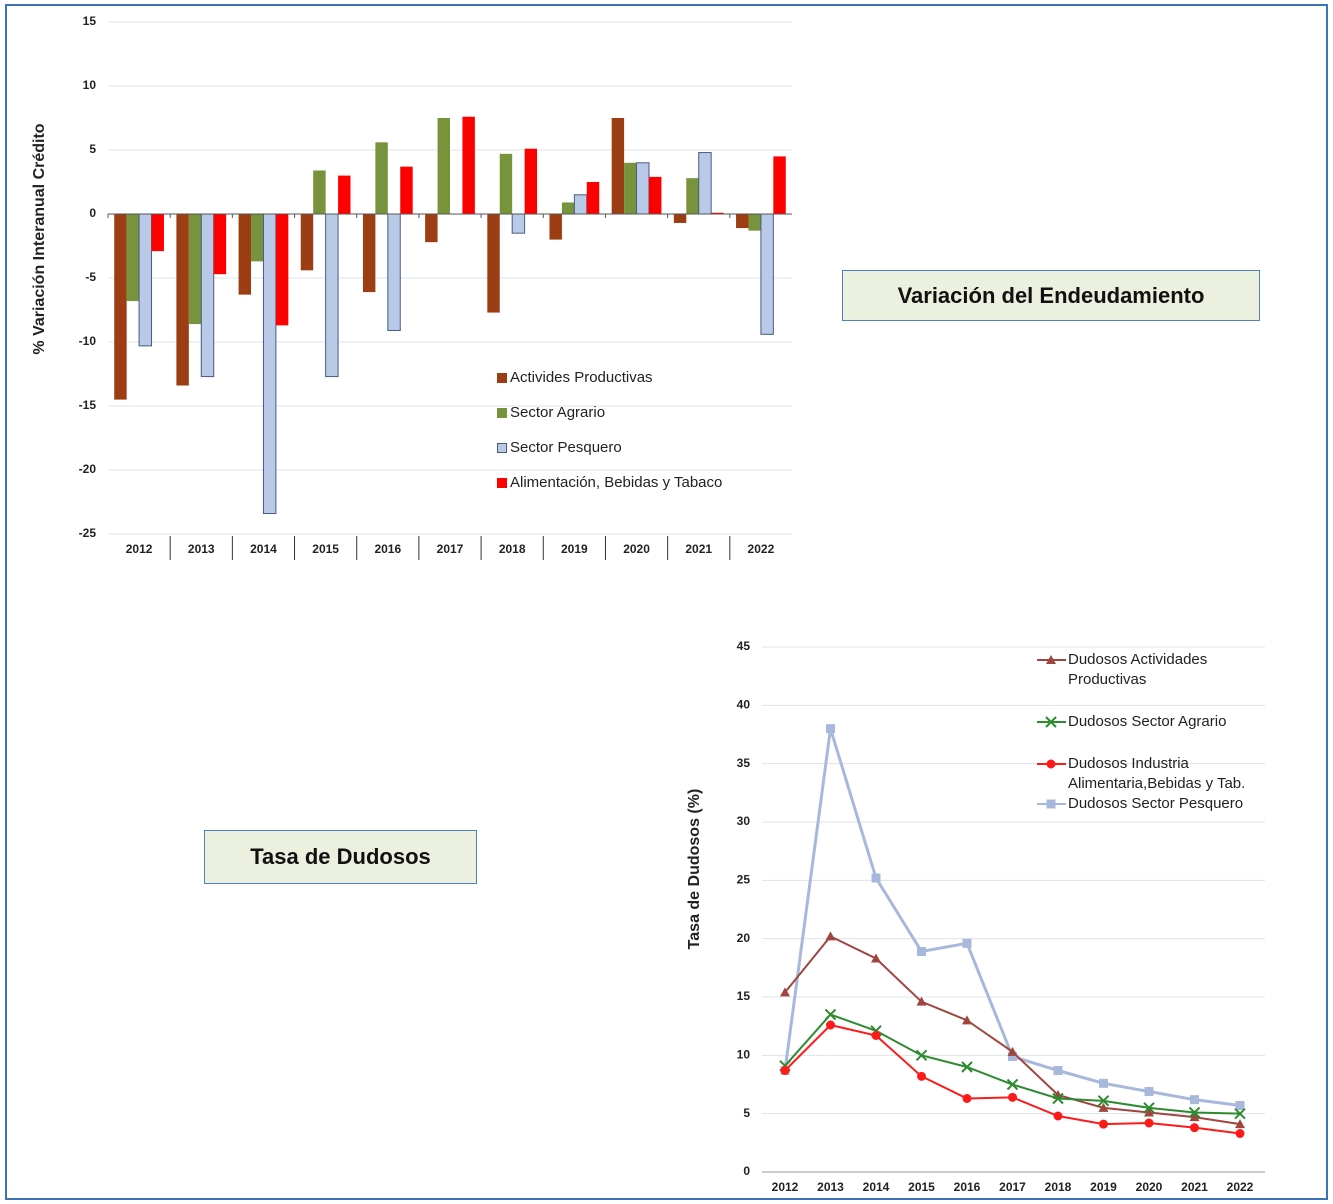  I want to click on legend-label: Dudosos Sector Agrario, so click(1147, 721).